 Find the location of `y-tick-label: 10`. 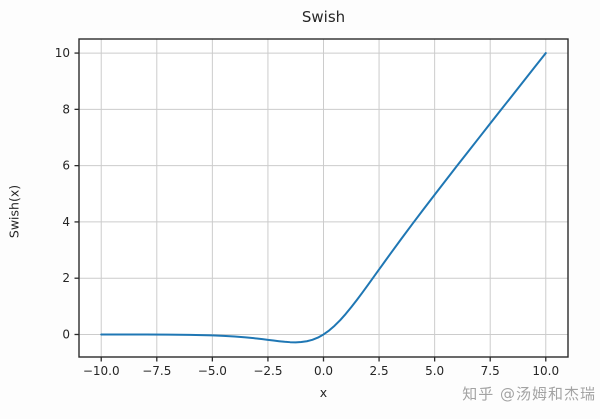

y-tick-label: 10 is located at coordinates (62, 53).